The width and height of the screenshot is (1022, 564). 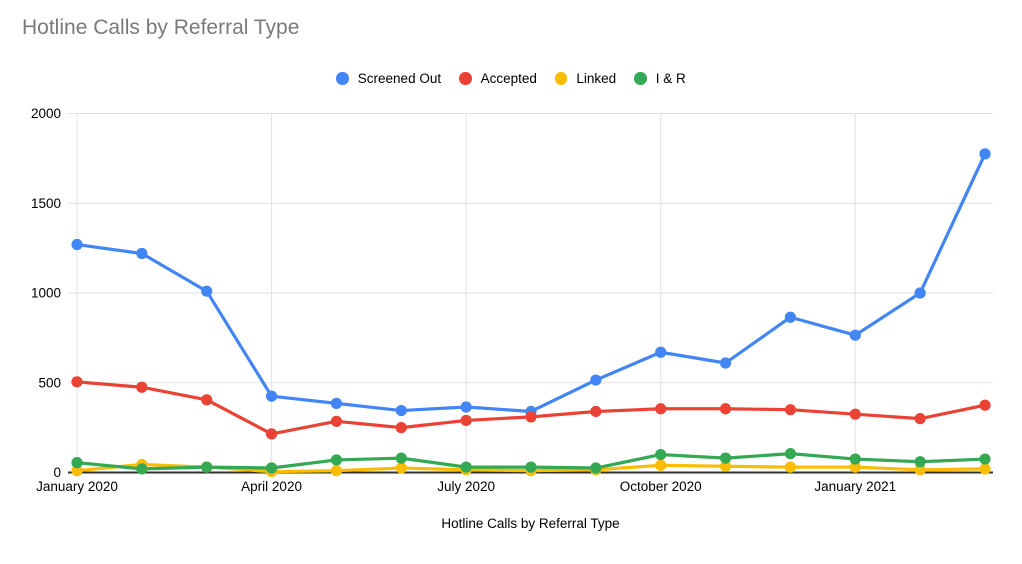 What do you see at coordinates (342, 78) in the screenshot?
I see `legend-dot-screened-out-icon` at bounding box center [342, 78].